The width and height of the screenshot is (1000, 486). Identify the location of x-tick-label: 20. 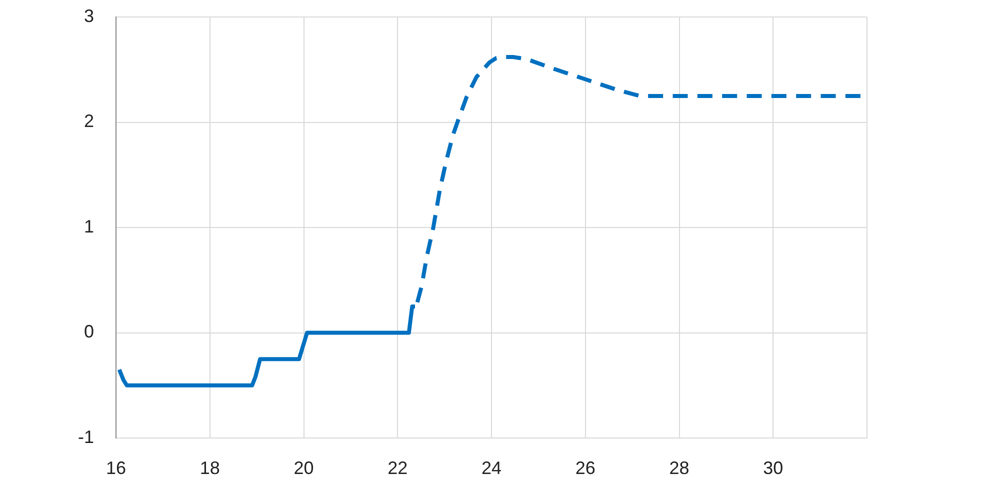
(304, 468).